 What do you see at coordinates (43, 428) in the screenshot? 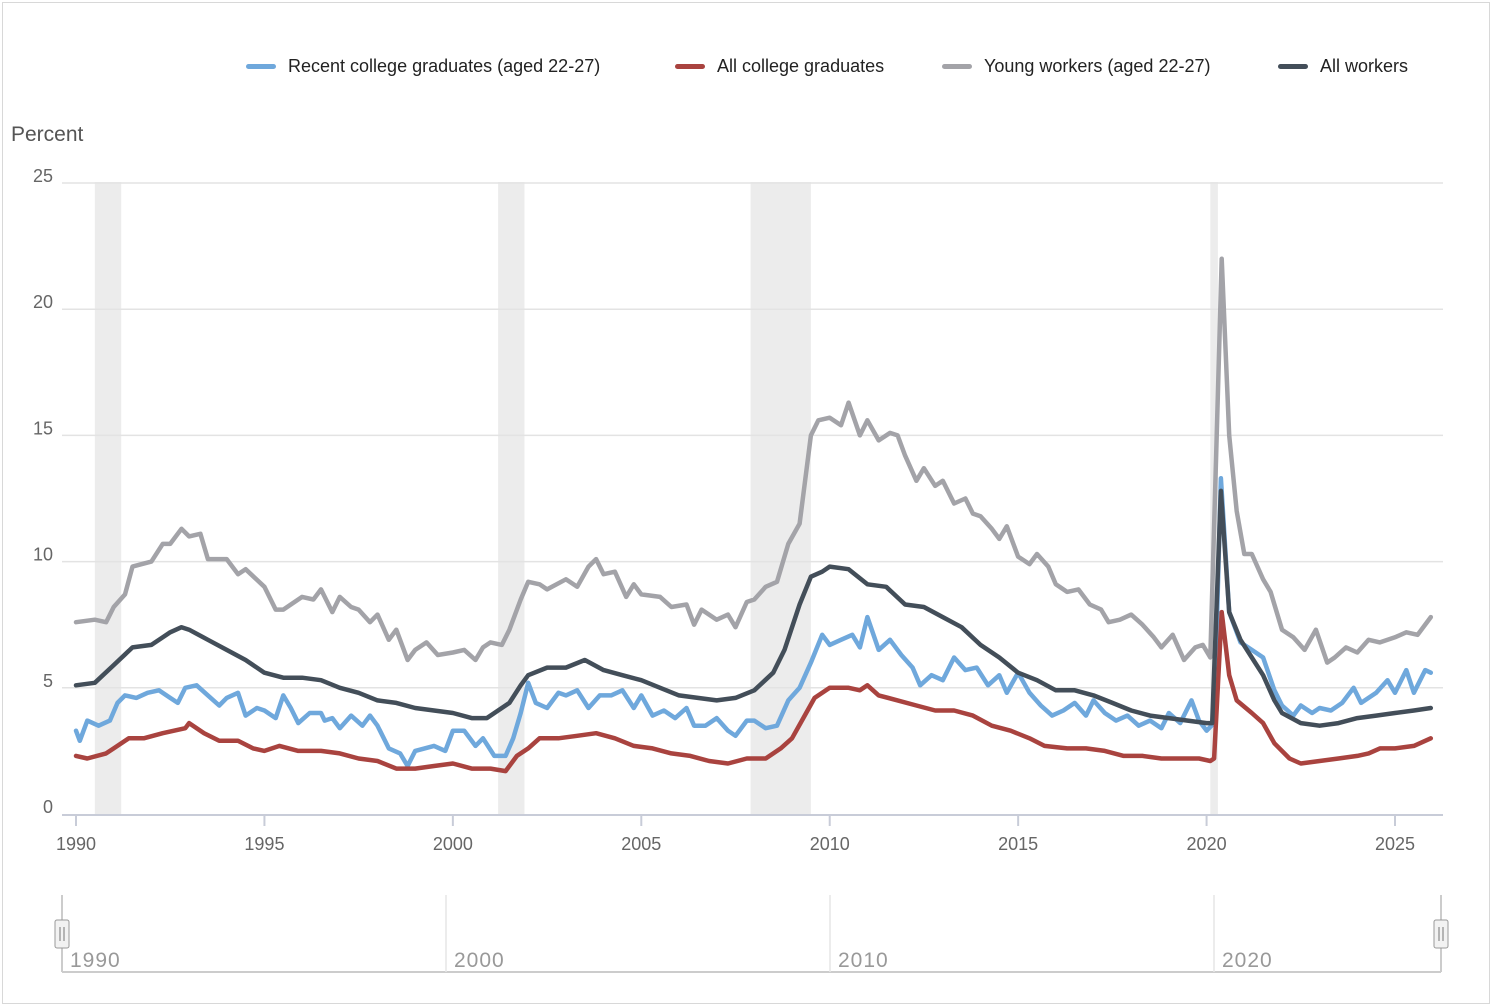
I see `y-tick-label: 15` at bounding box center [43, 428].